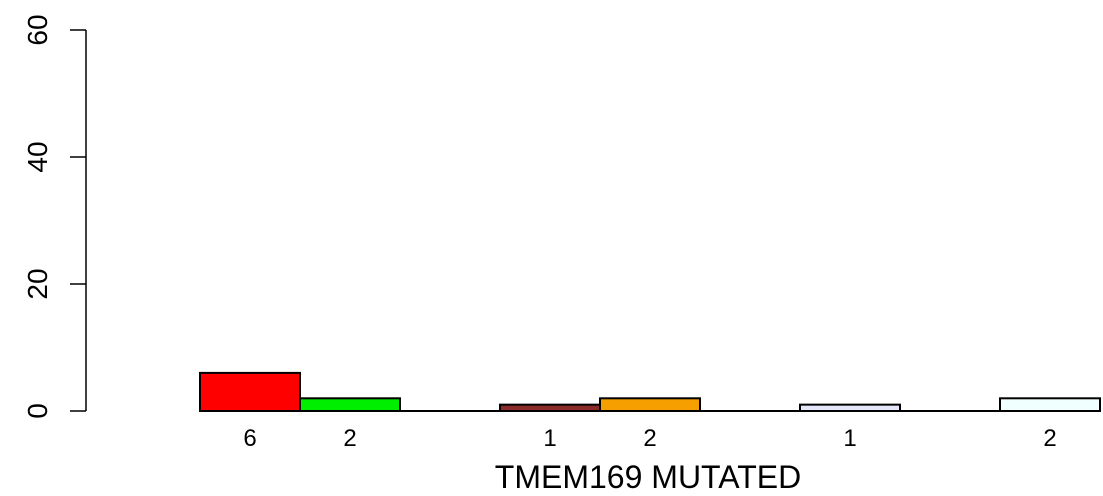 The height and width of the screenshot is (496, 1103). I want to click on x-axis-title: TMEM169 MUTATED, so click(648, 477).